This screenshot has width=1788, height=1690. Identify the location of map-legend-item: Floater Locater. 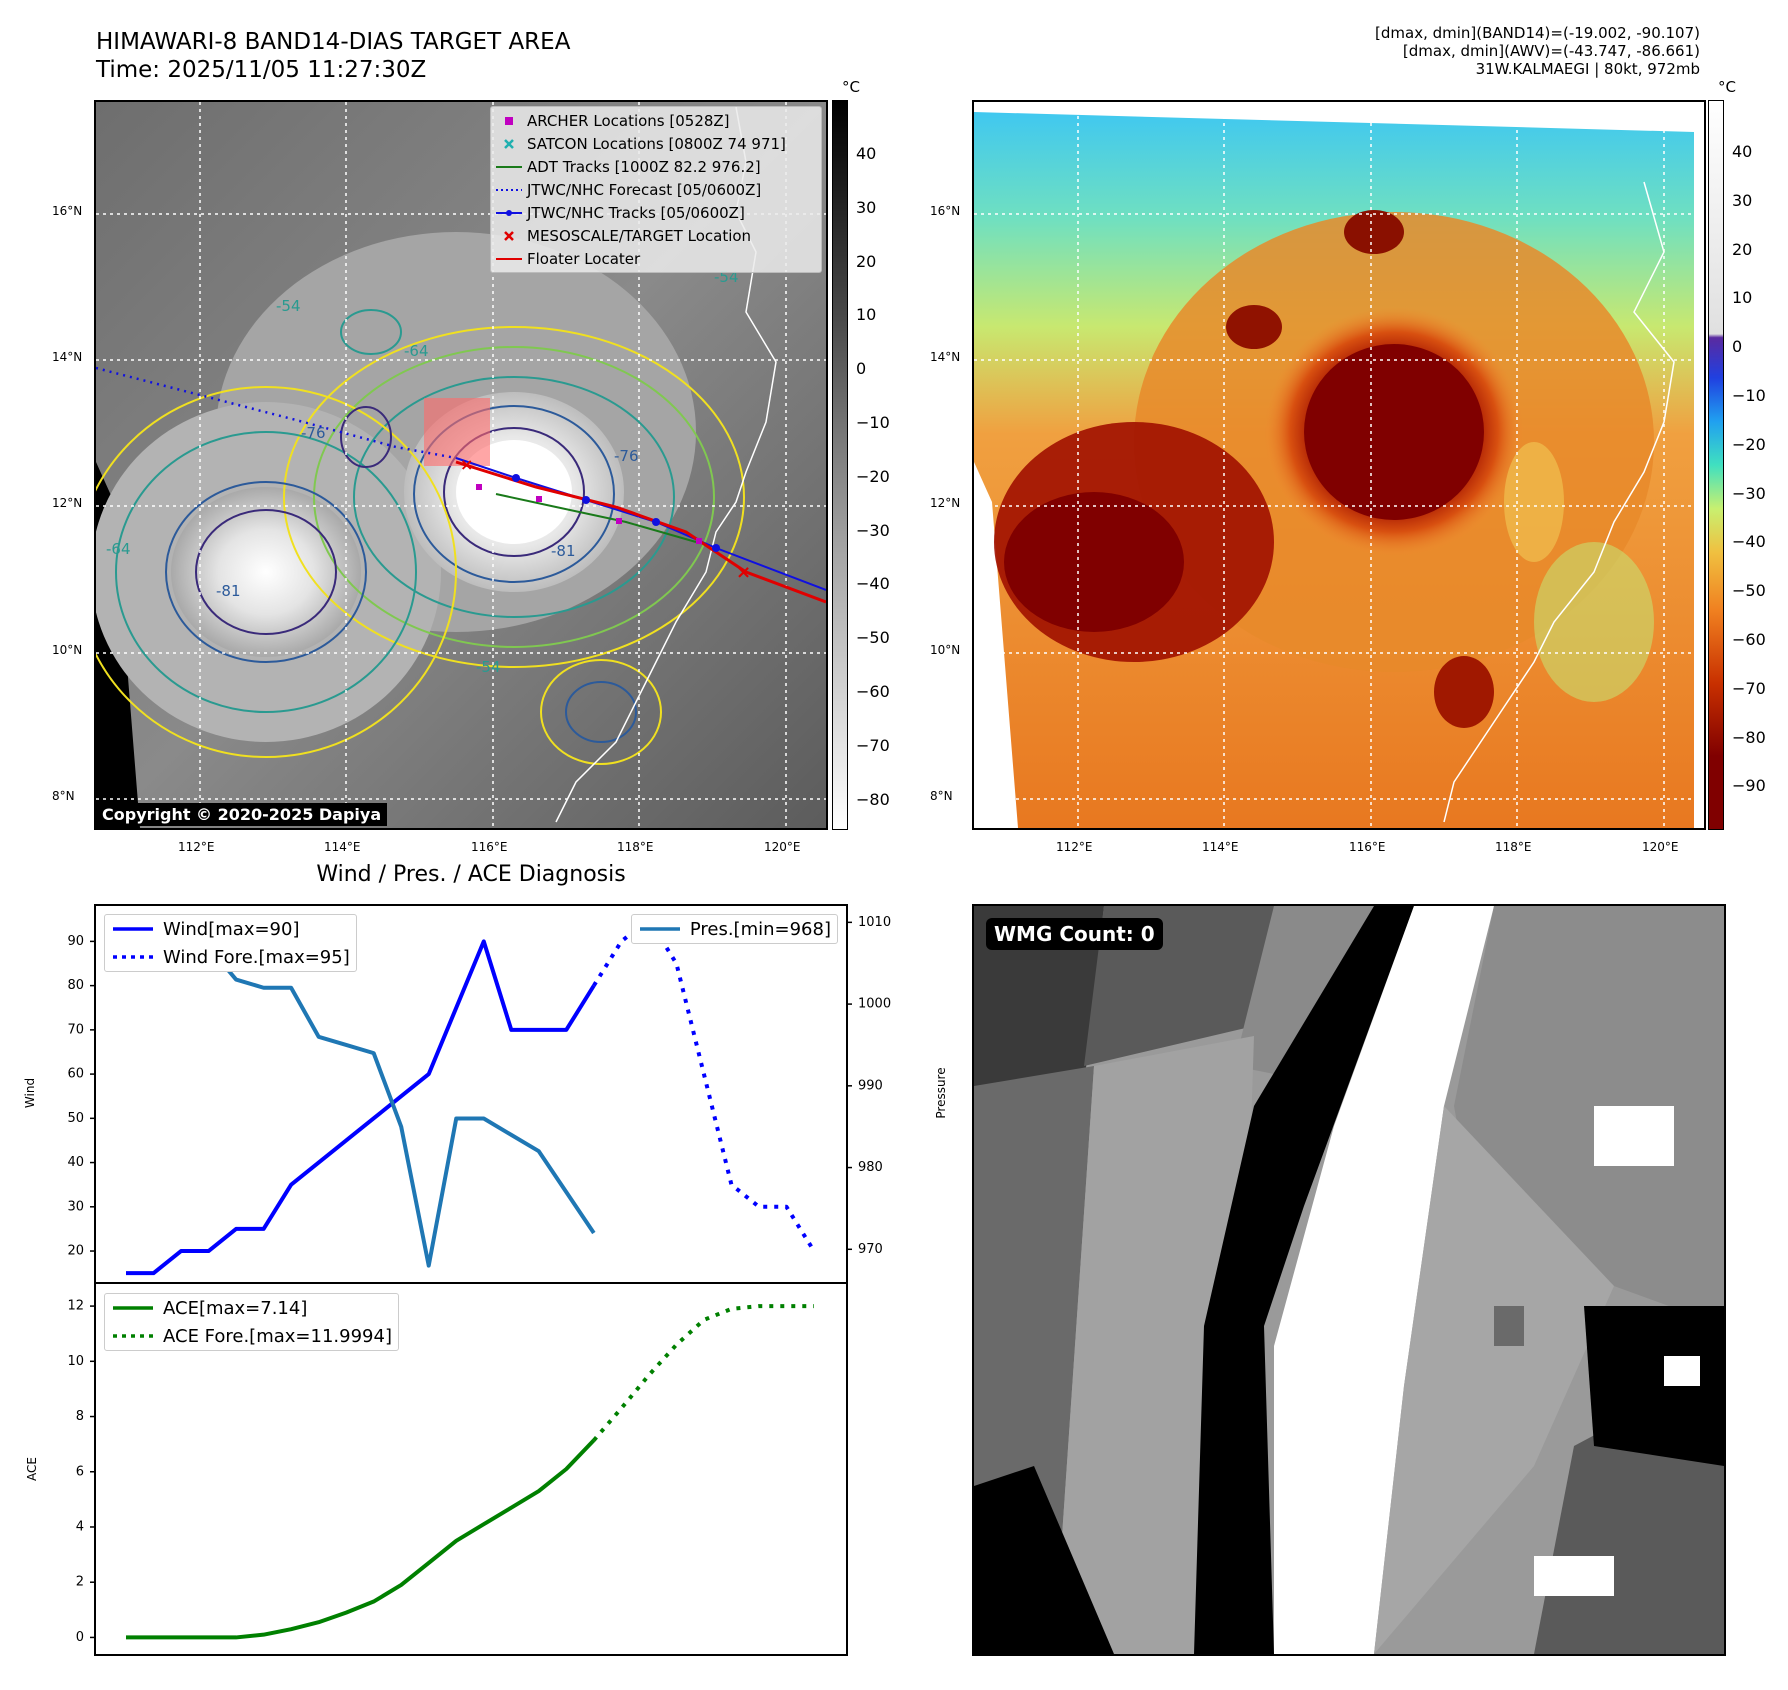
(656, 258).